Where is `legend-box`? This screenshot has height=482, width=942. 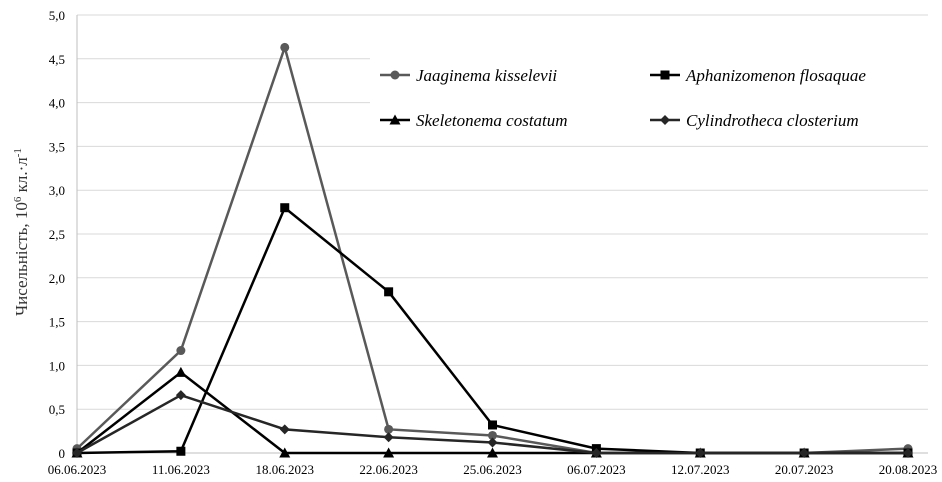 legend-box is located at coordinates (650, 96).